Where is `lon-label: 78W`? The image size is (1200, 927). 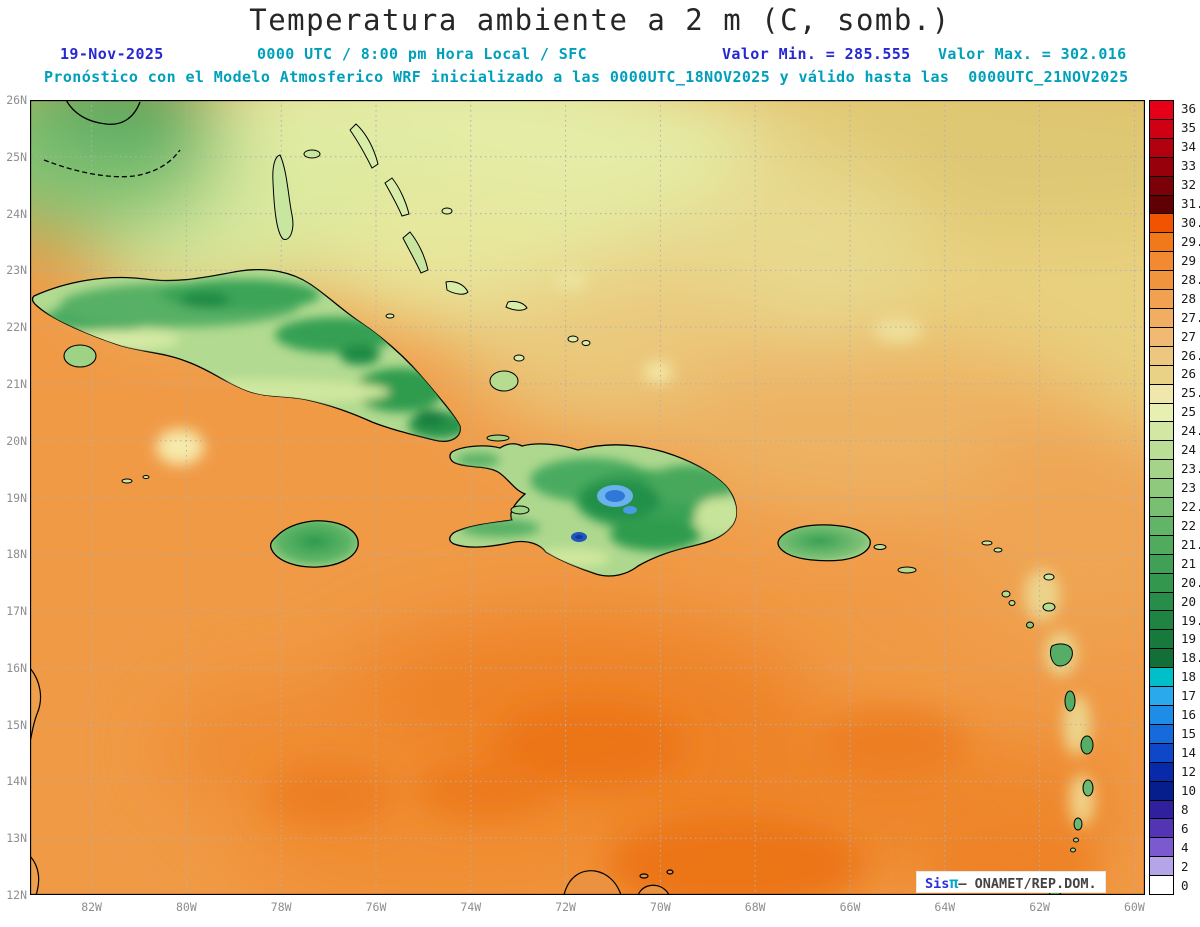 lon-label: 78W is located at coordinates (281, 907).